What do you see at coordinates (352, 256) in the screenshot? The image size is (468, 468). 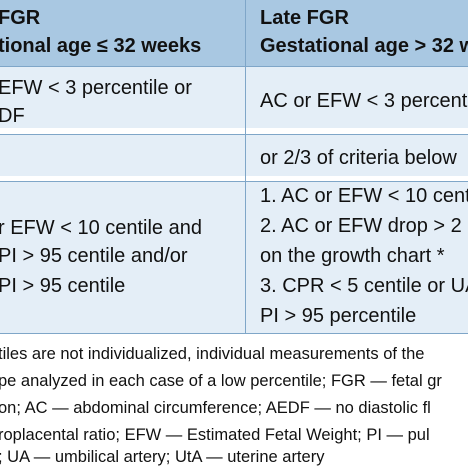 I see `cell-row3-right-line3: on the growth chart *` at bounding box center [352, 256].